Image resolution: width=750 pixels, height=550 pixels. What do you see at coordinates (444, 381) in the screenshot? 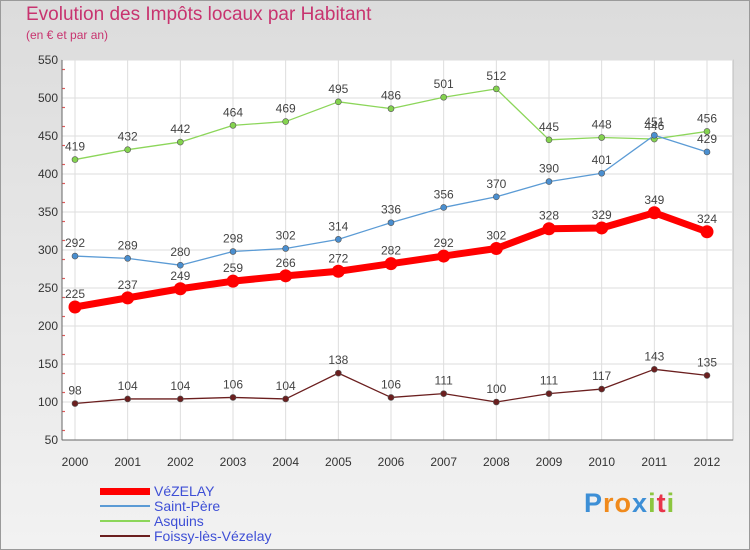
I see `data-label: 111` at bounding box center [444, 381].